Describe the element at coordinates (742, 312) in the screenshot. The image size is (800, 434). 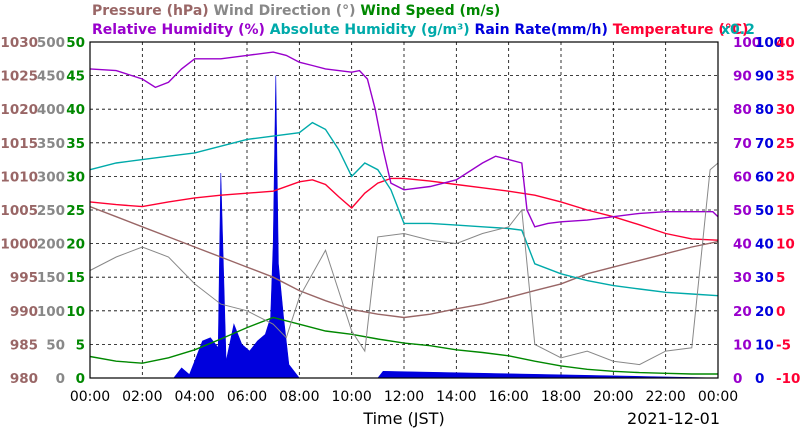
I see `relative-humidity-tick: 20` at that location.